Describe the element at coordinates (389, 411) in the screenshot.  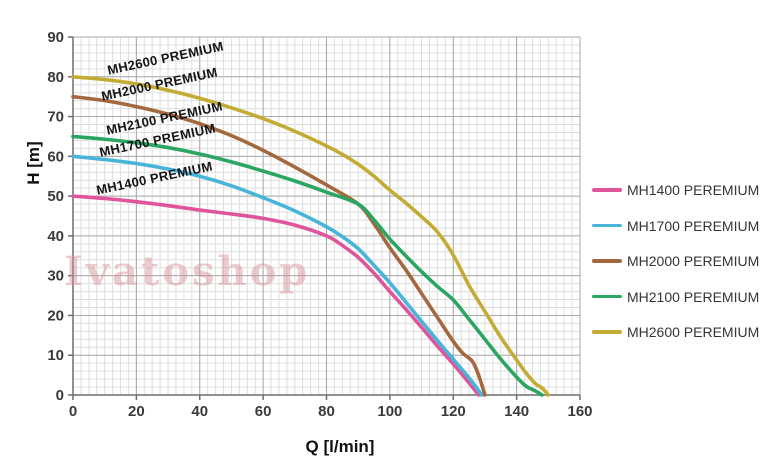
I see `x-tick-label: 100` at that location.